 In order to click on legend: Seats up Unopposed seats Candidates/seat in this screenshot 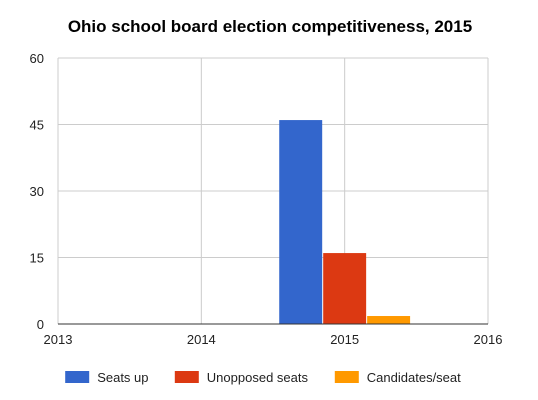, I will do `click(263, 377)`.